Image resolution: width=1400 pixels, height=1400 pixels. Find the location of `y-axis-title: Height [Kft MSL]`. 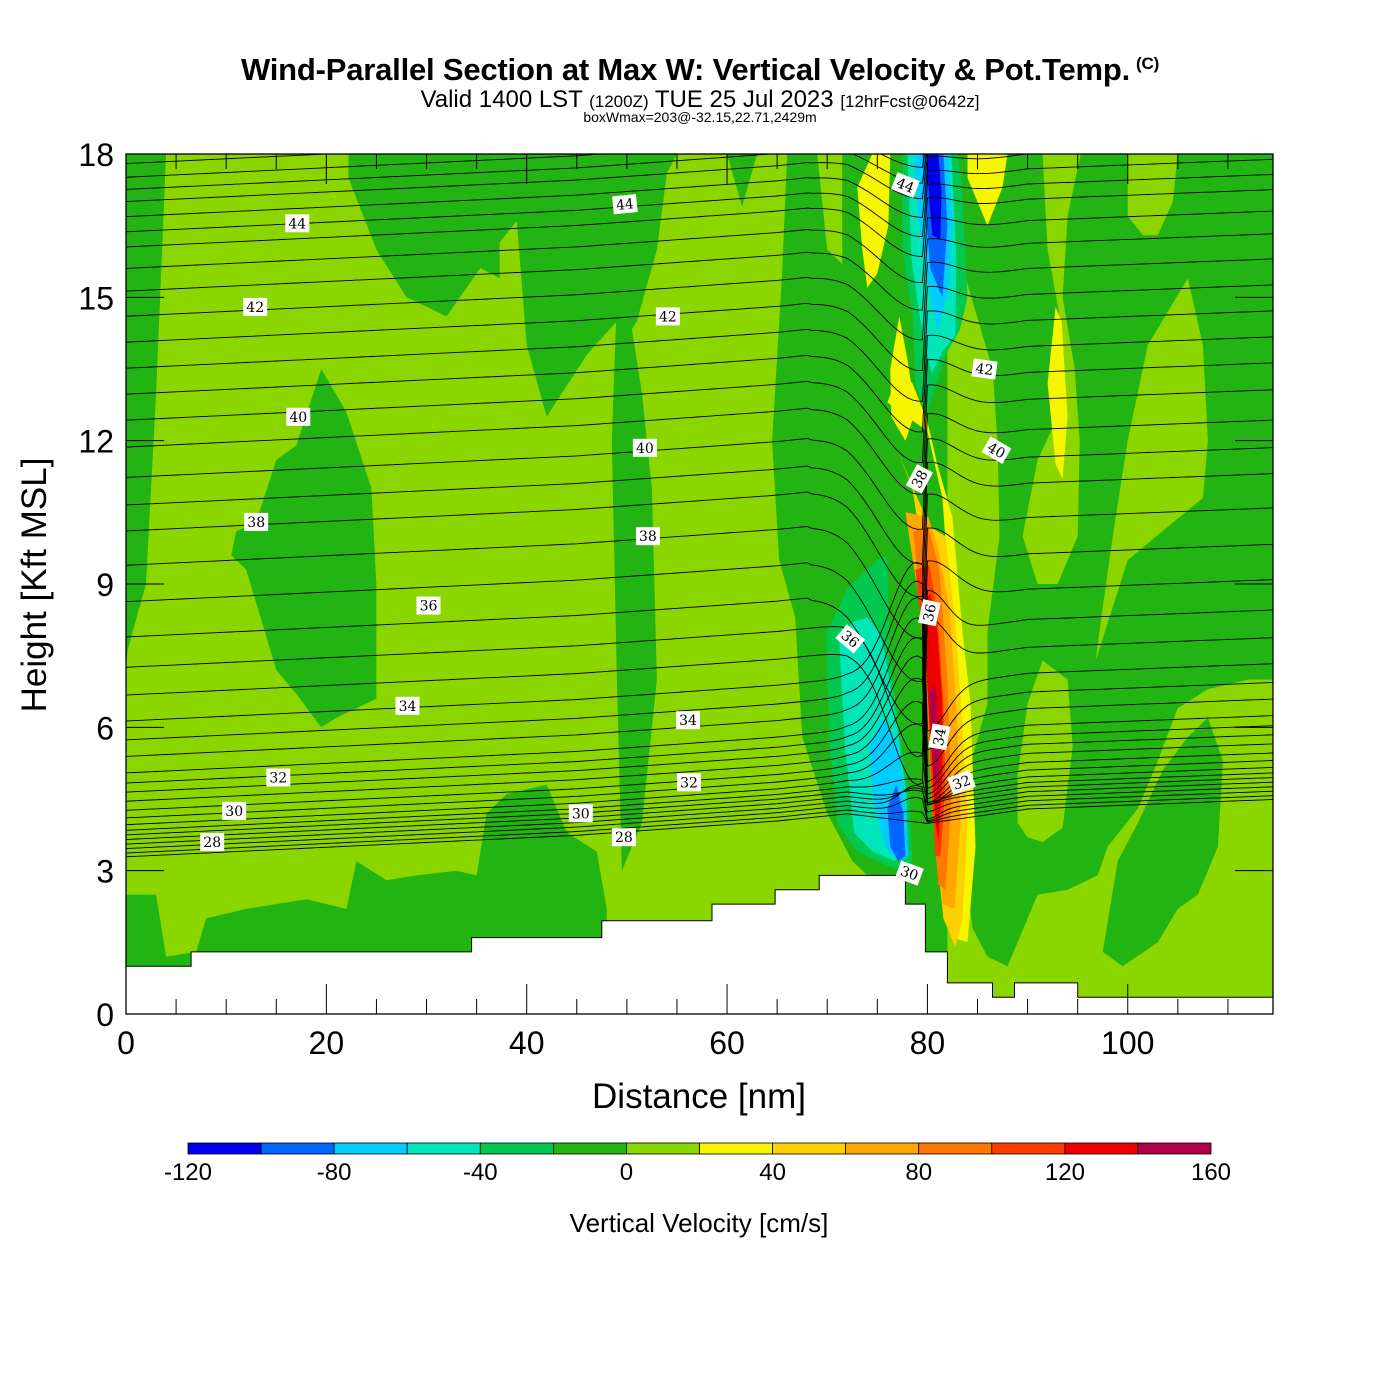

y-axis-title: Height [Kft MSL] is located at coordinates (34, 585).